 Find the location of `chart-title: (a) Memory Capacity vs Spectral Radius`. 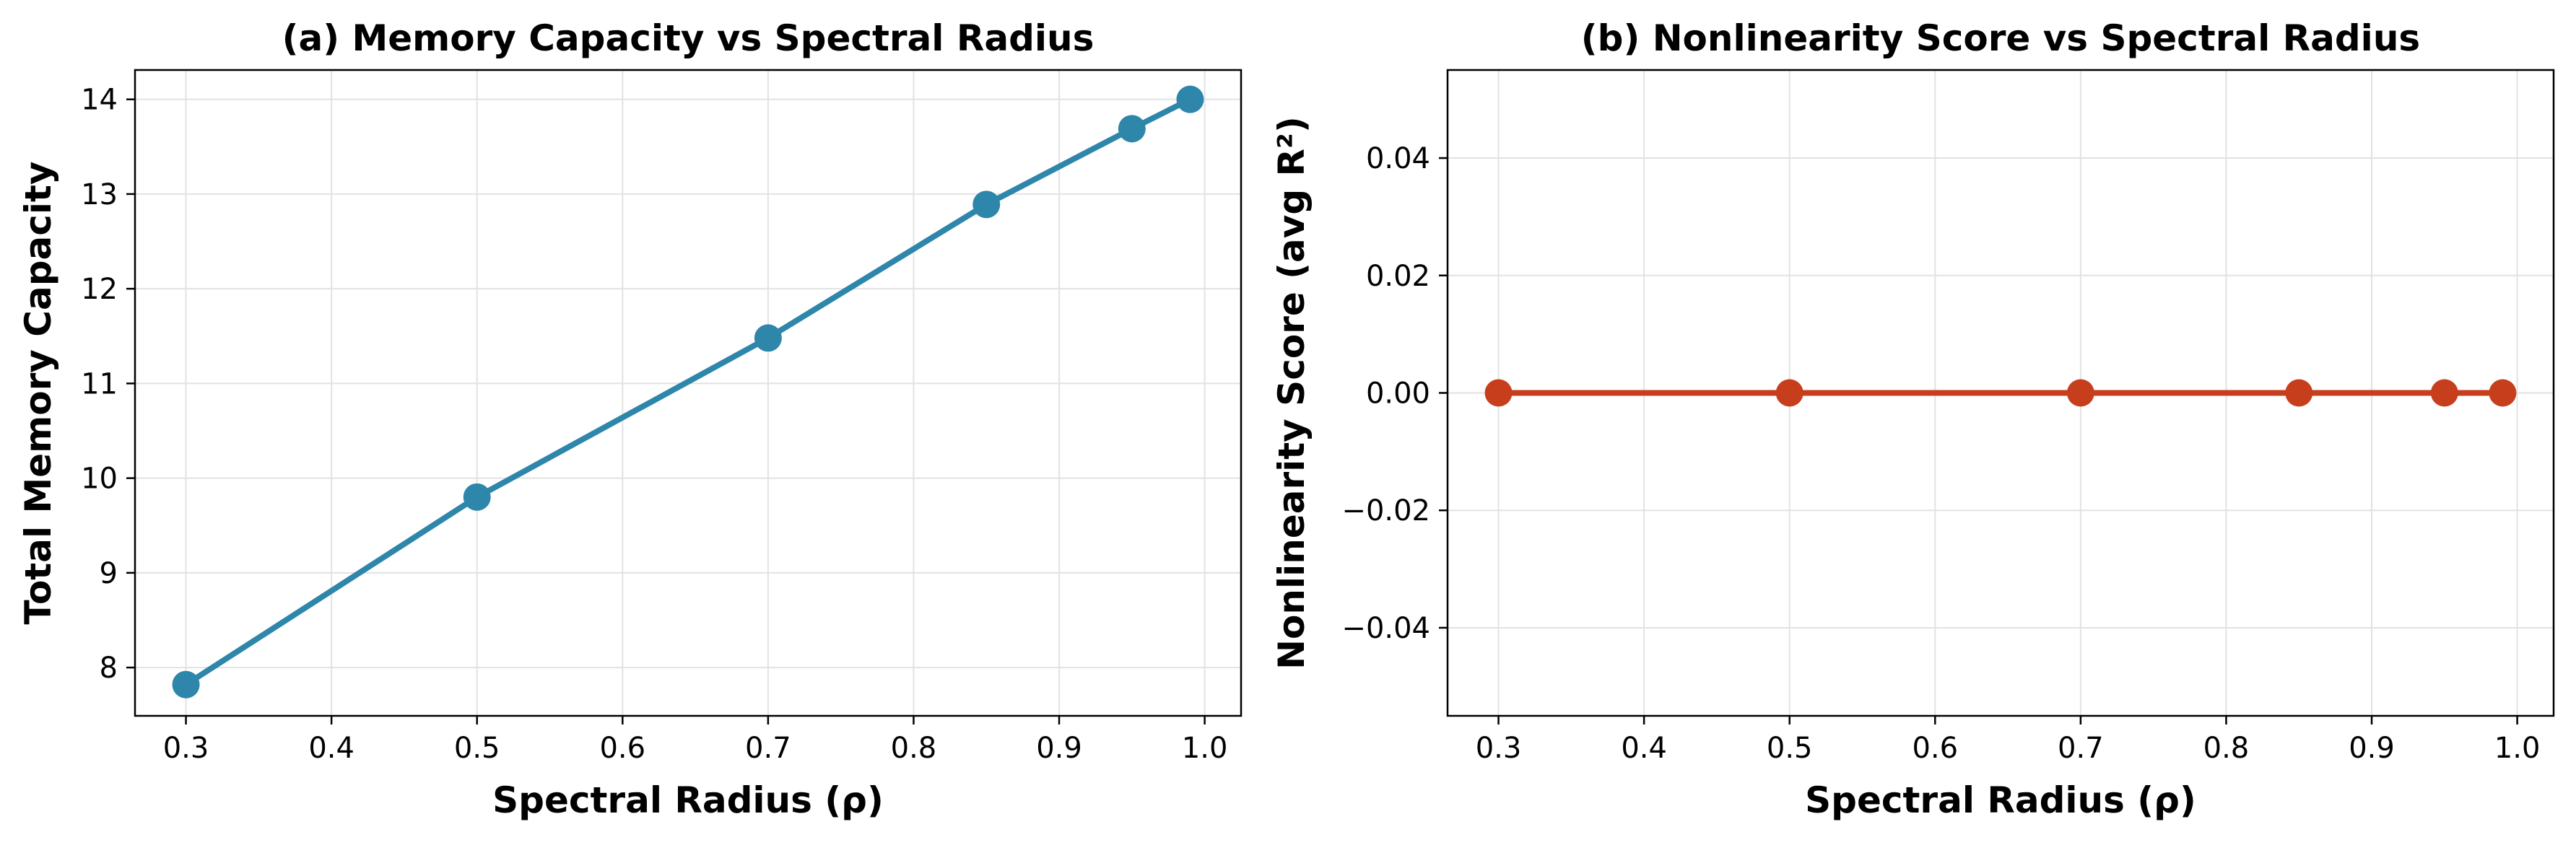

chart-title: (a) Memory Capacity vs Spectral Radius is located at coordinates (688, 38).